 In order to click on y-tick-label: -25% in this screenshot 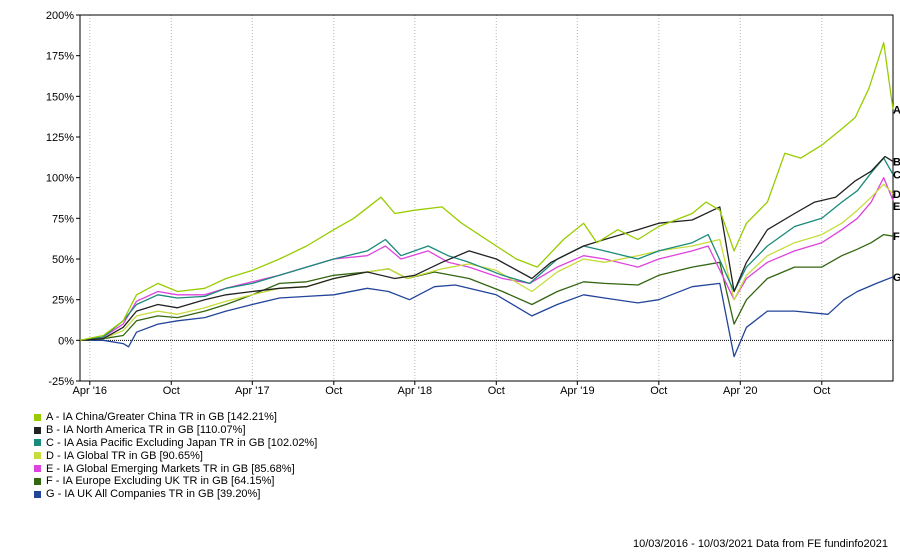, I will do `click(61, 382)`.